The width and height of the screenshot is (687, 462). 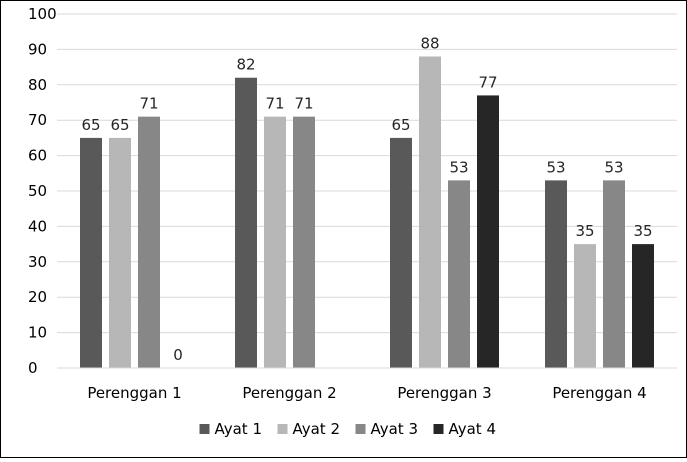 I want to click on y-tick-label: 80, so click(x=37, y=85).